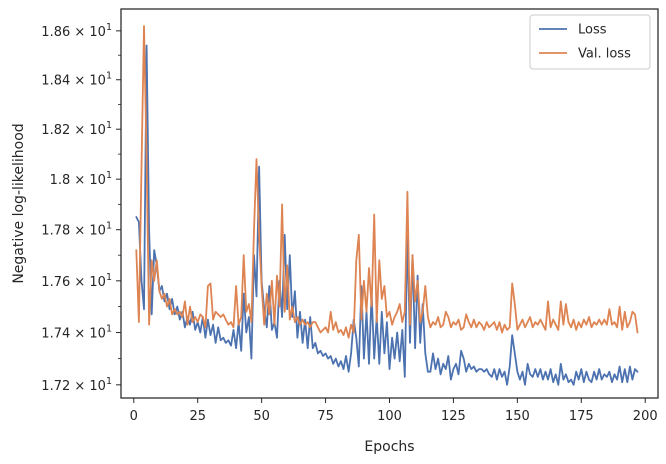 The image size is (666, 464). I want to click on x-tick-label: 25, so click(197, 416).